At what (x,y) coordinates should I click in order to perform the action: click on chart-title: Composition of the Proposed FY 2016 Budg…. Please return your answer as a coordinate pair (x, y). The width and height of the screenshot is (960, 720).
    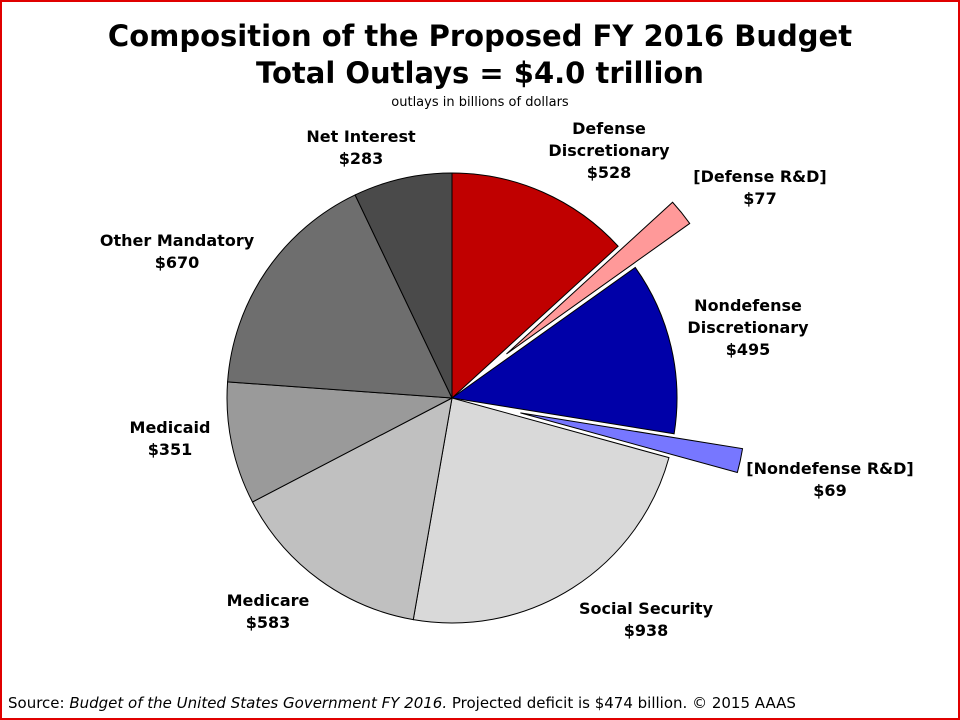
    Looking at the image, I should click on (480, 55).